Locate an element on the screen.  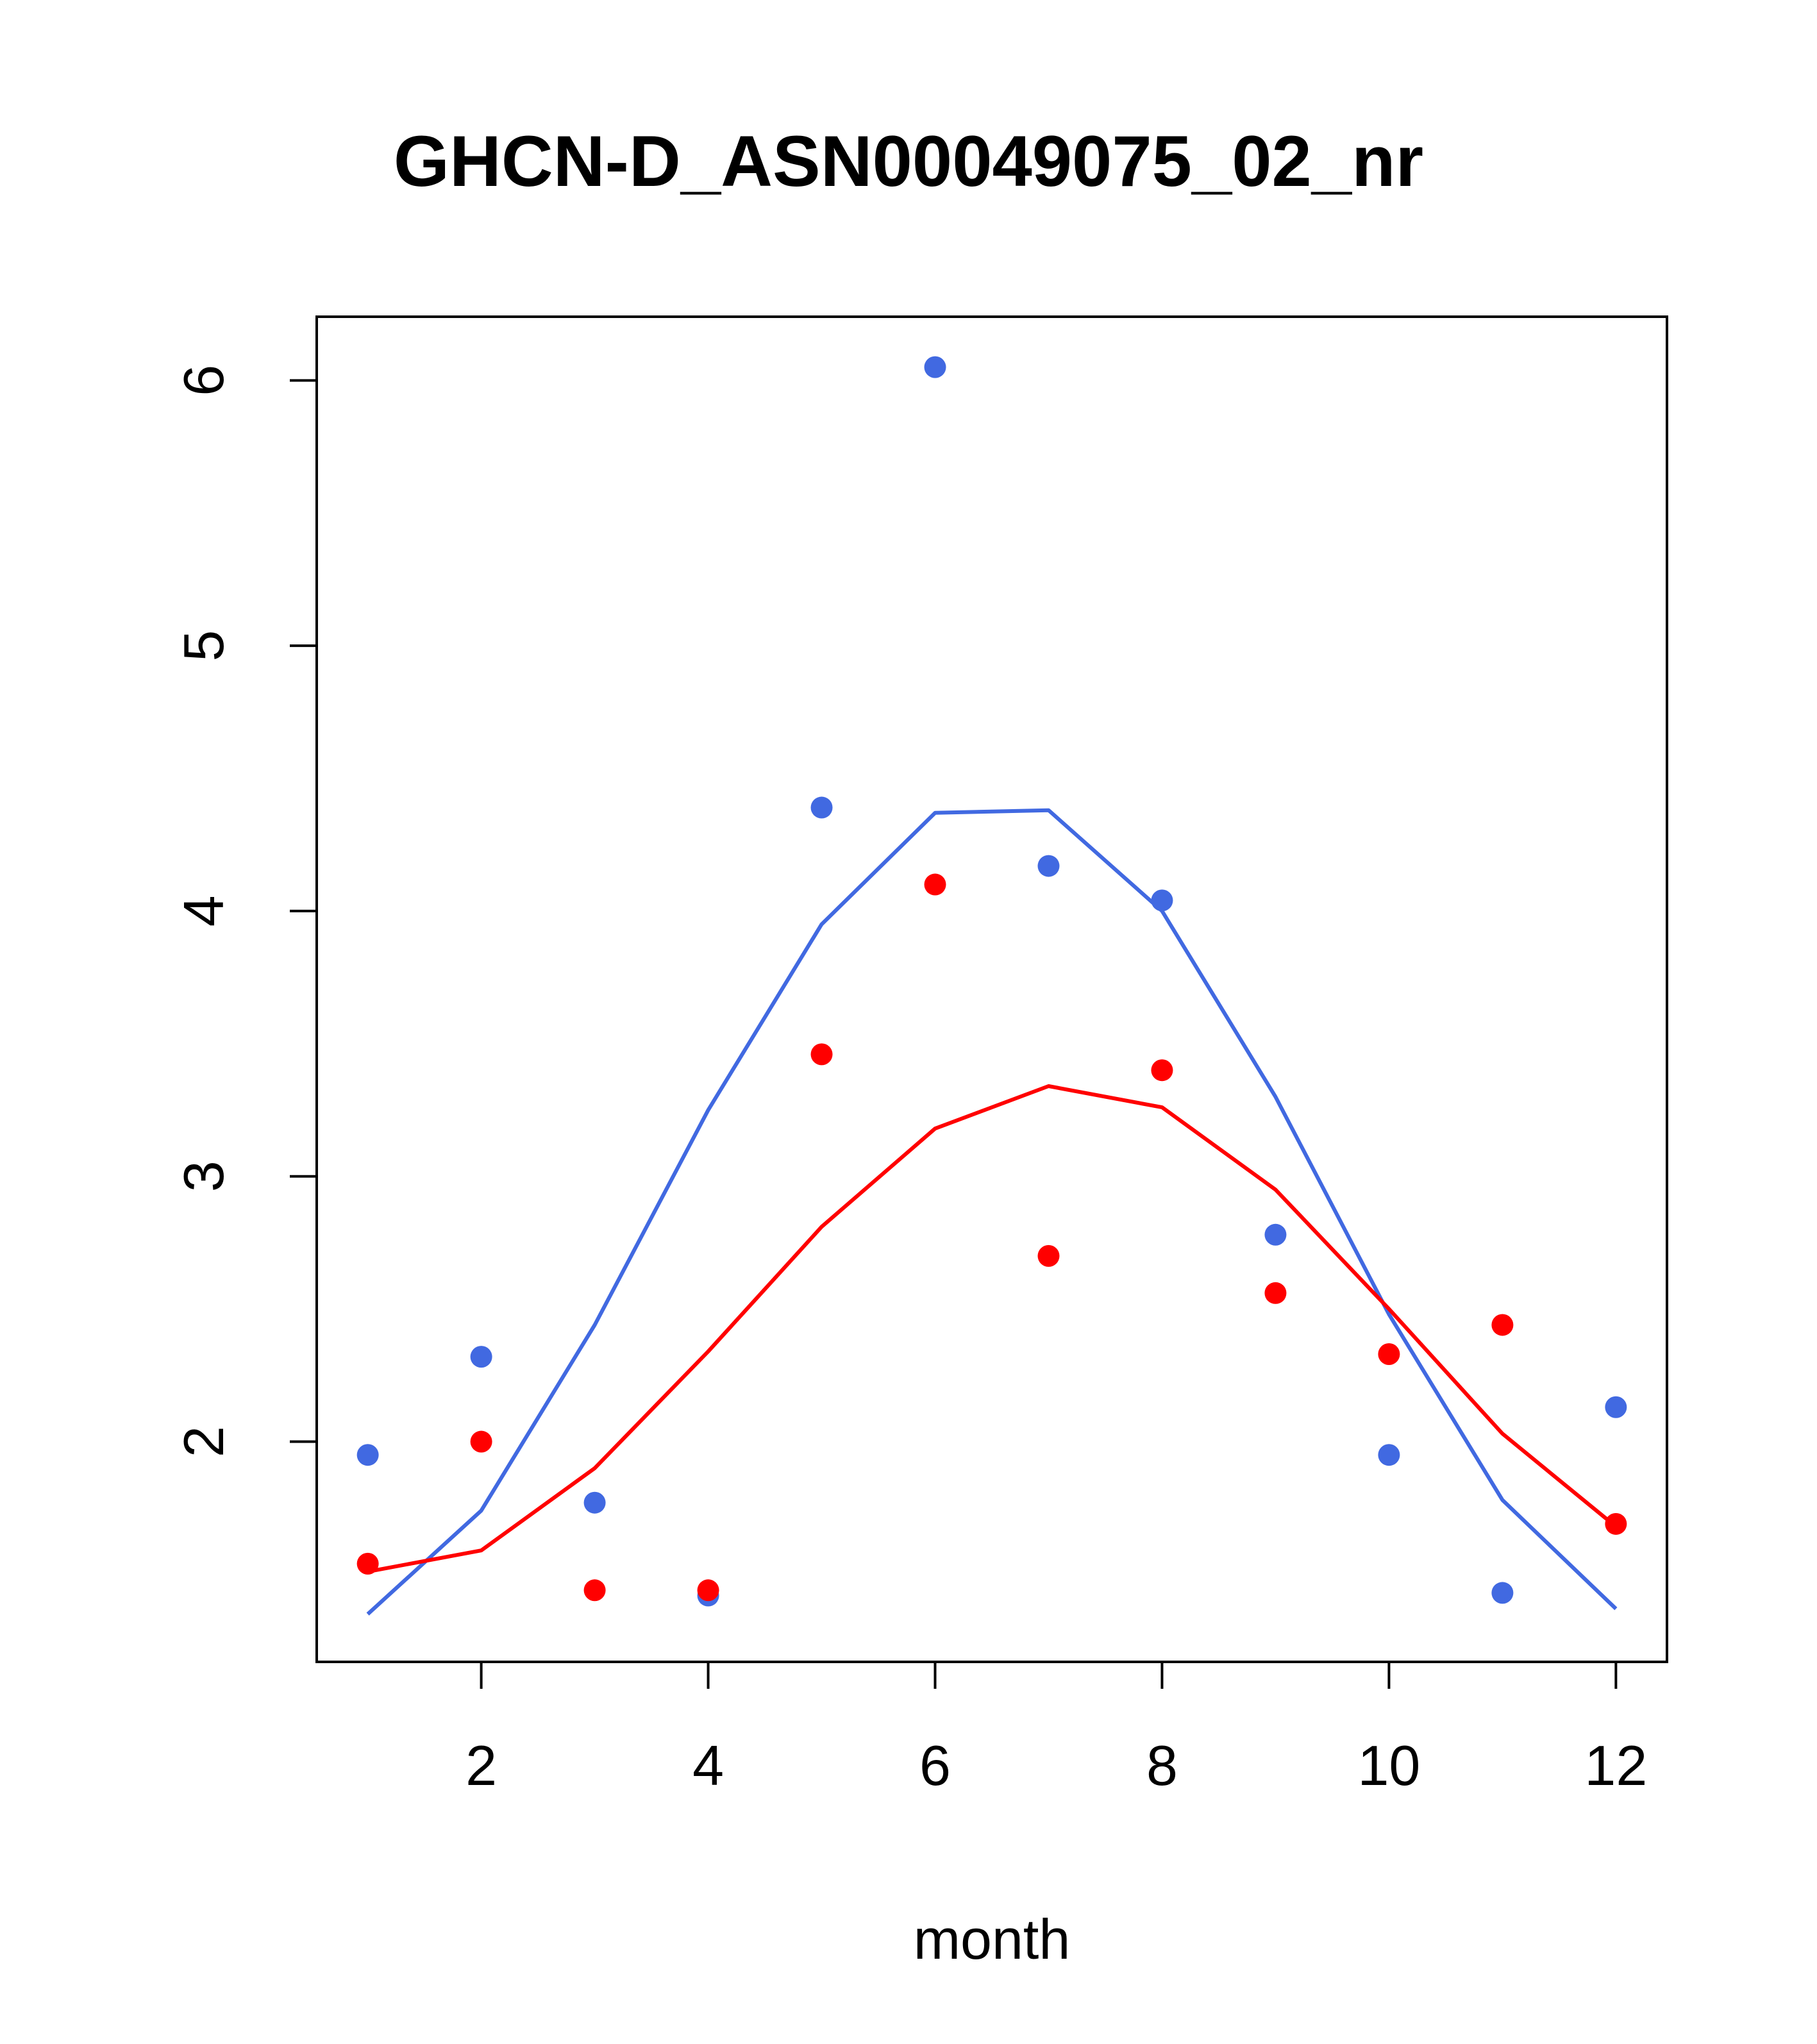
x-axis: 2 4 6 8 10 12 is located at coordinates (1056, 1729).